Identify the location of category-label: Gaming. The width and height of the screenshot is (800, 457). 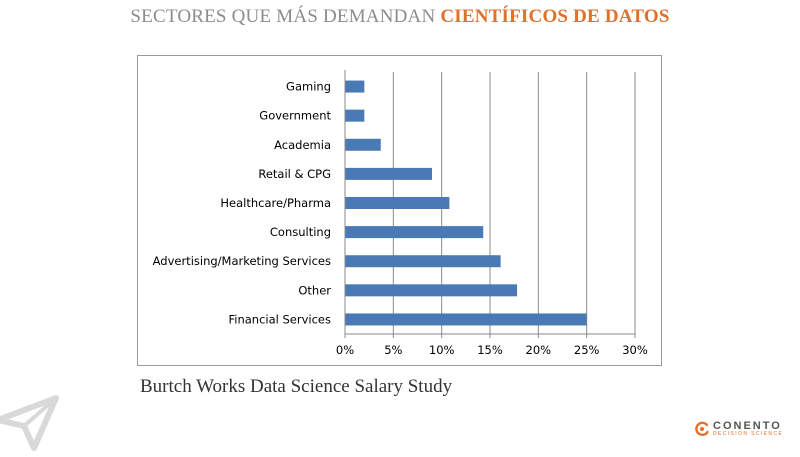
(308, 87).